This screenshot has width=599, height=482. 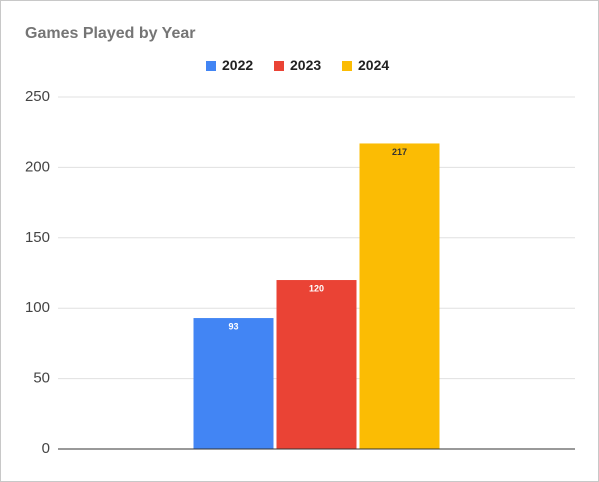 What do you see at coordinates (41, 378) in the screenshot?
I see `y-tick-label: 50` at bounding box center [41, 378].